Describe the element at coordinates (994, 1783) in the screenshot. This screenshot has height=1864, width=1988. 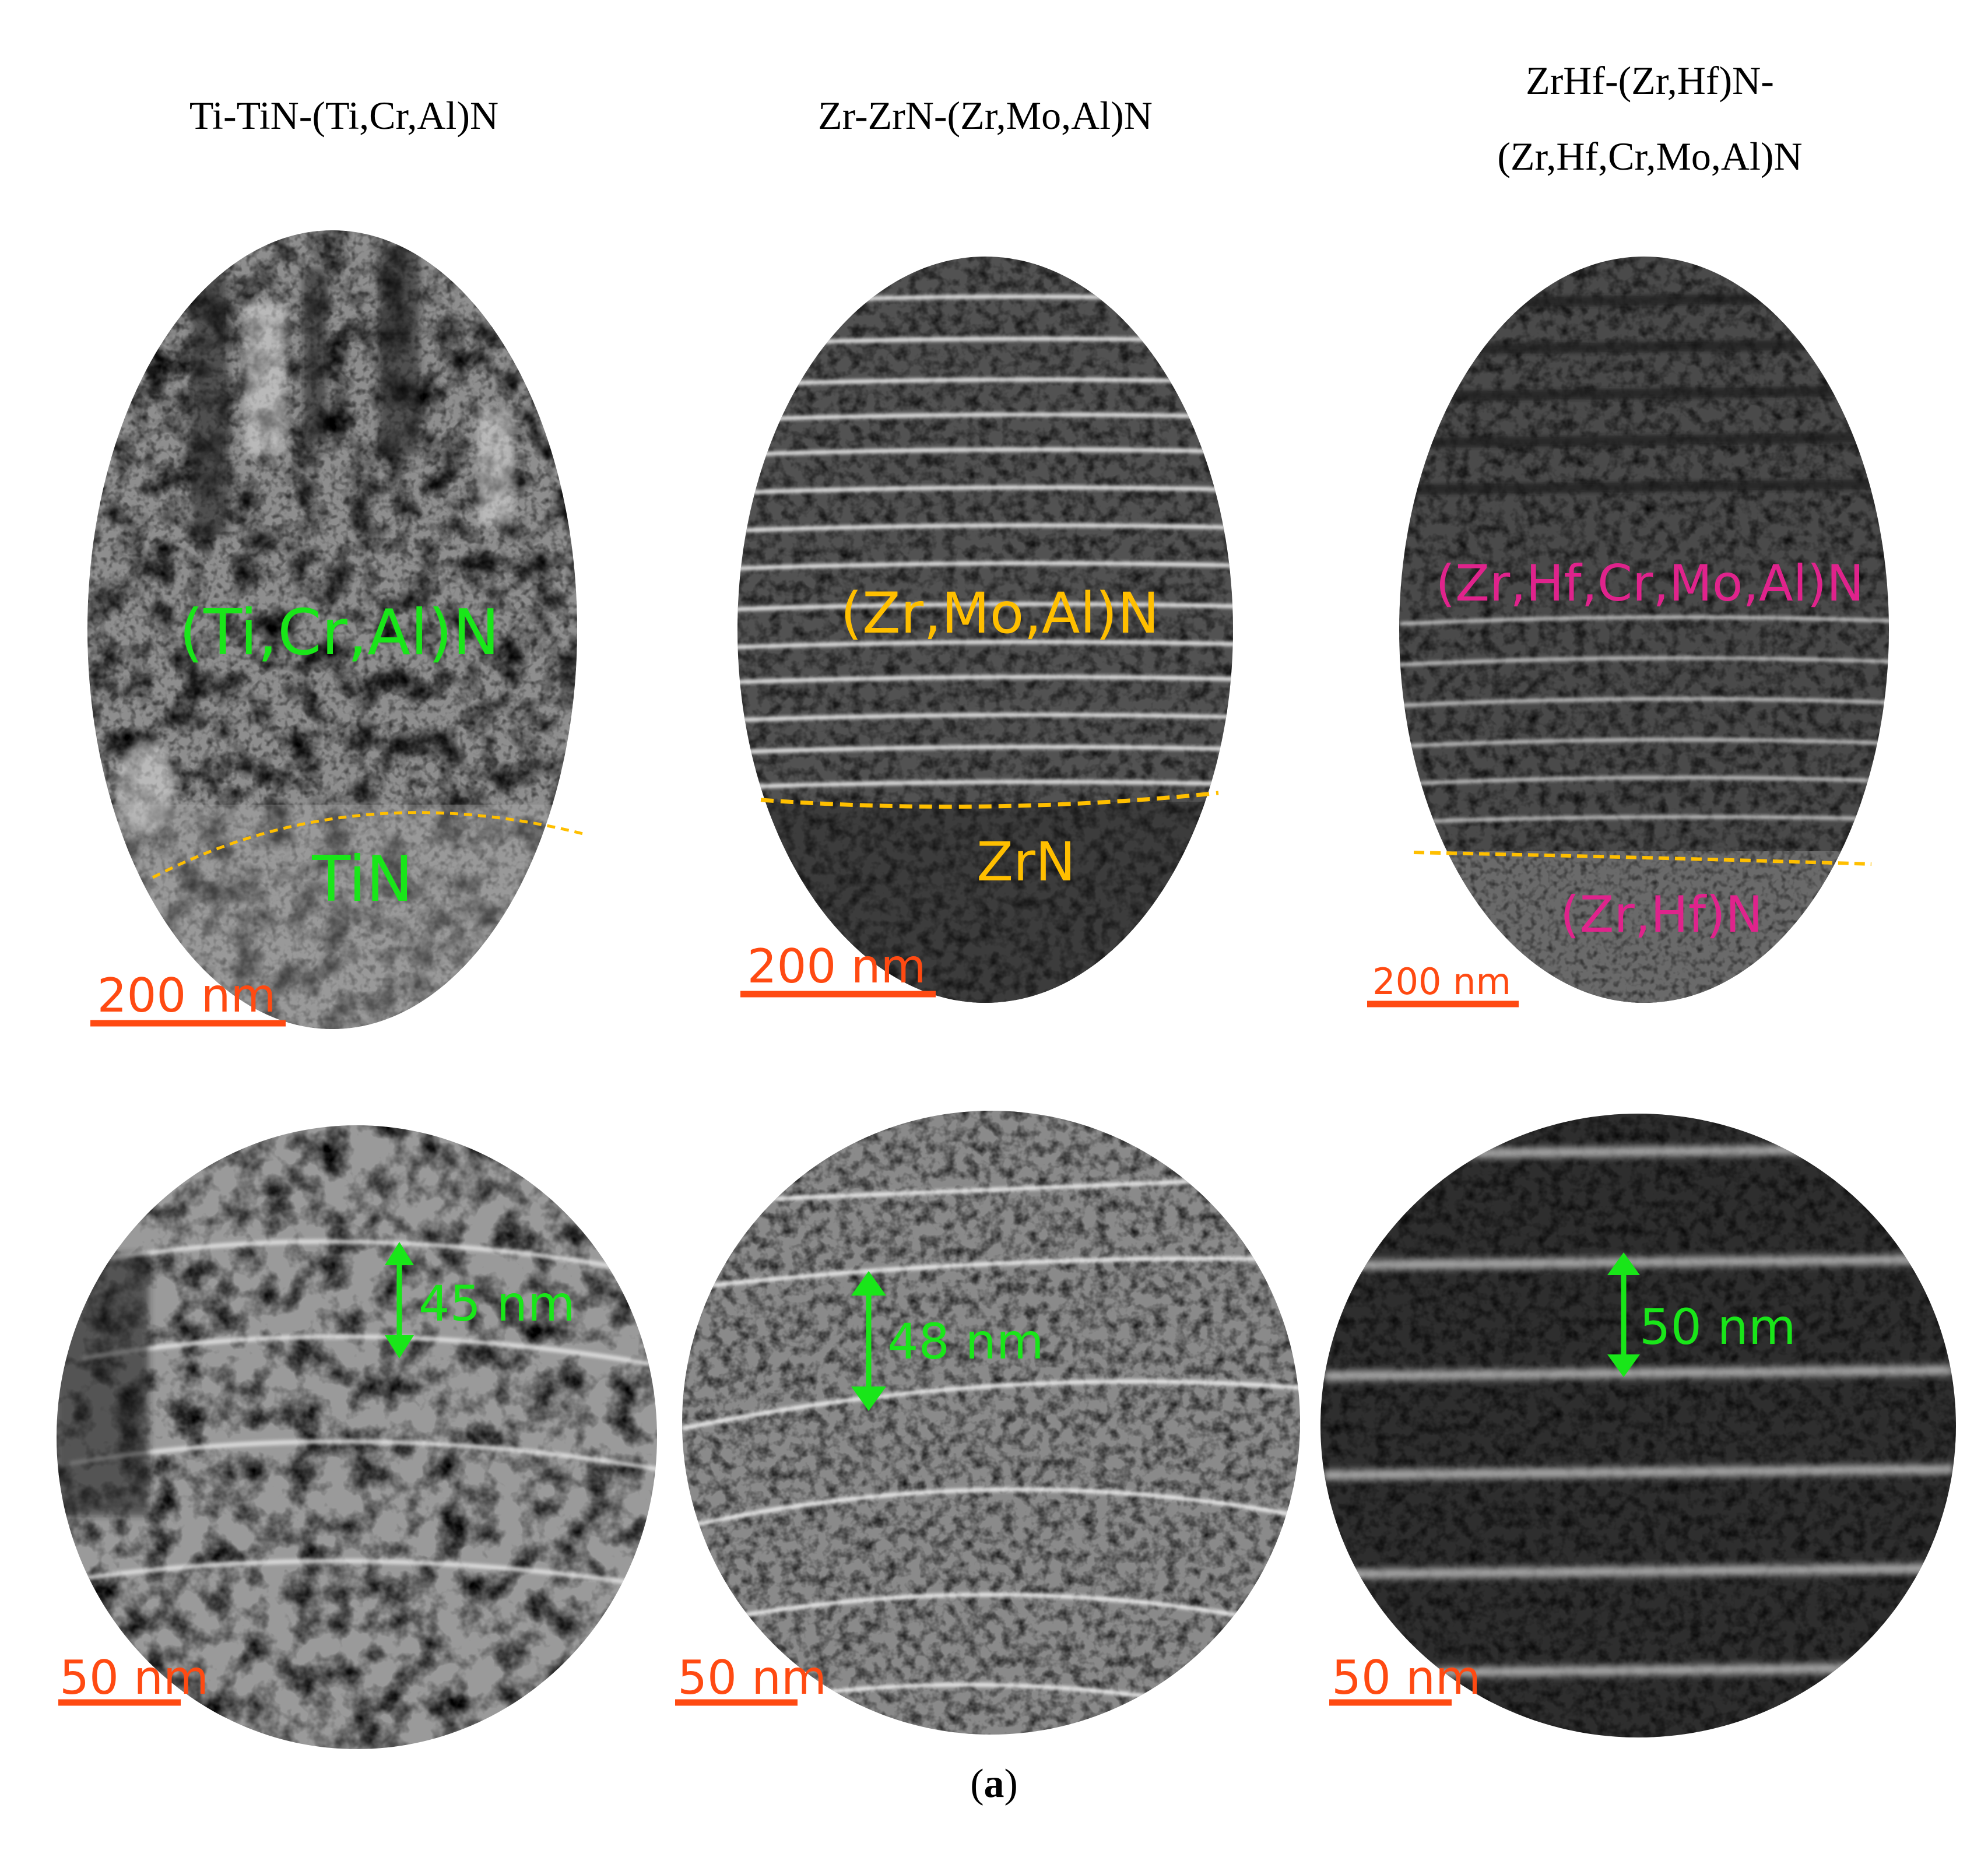
I see `figure-caption: (a)` at that location.